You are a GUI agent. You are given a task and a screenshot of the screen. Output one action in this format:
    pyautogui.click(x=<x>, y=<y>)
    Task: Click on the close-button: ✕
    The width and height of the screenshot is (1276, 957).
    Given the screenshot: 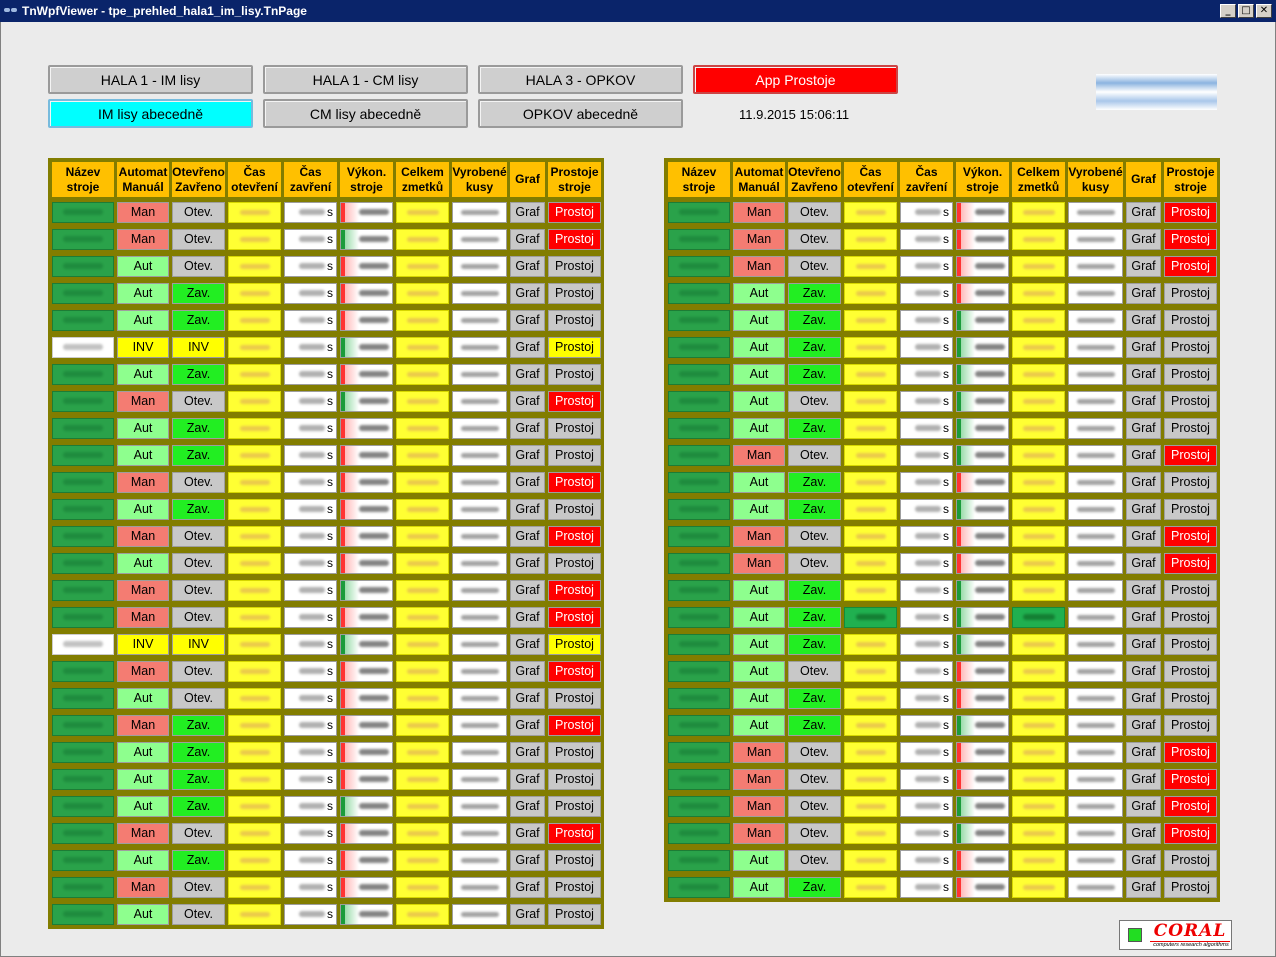 What is the action you would take?
    pyautogui.click(x=1264, y=11)
    